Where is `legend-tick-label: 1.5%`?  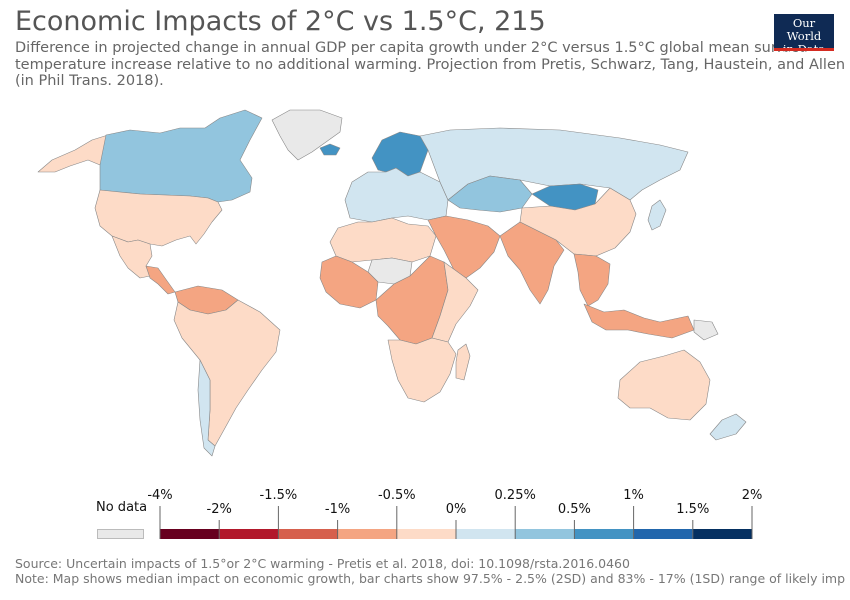
legend-tick-label: 1.5% is located at coordinates (692, 509).